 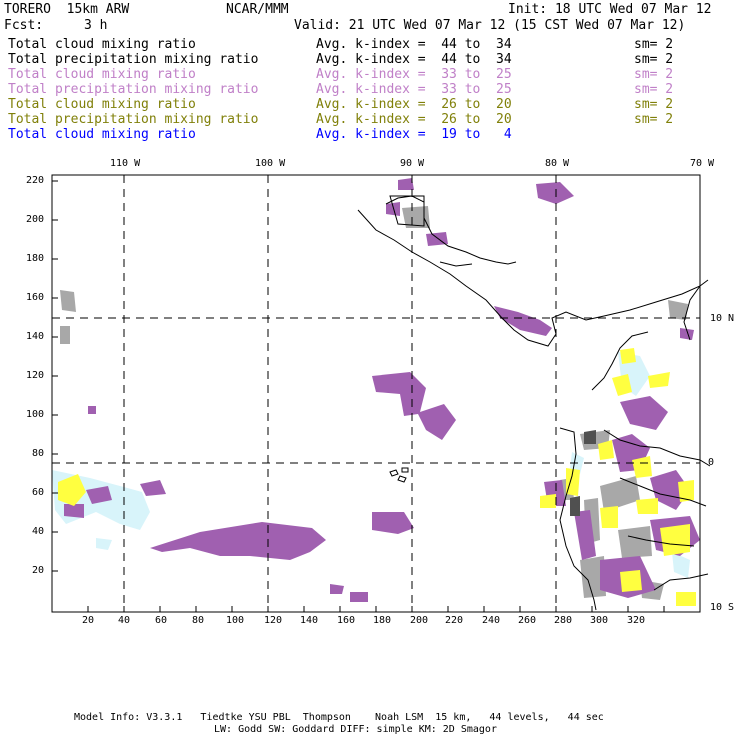 What do you see at coordinates (35, 414) in the screenshot?
I see `y-tick-label: 100` at bounding box center [35, 414].